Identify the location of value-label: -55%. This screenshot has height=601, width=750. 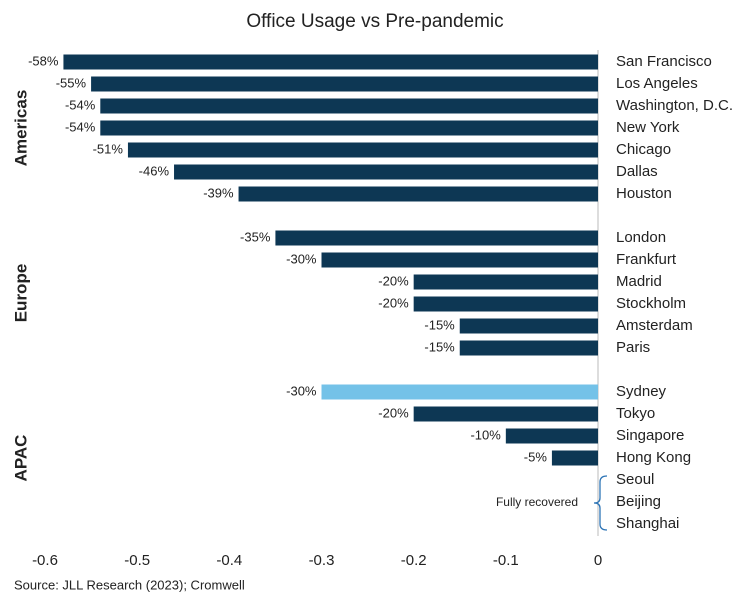
(71, 82).